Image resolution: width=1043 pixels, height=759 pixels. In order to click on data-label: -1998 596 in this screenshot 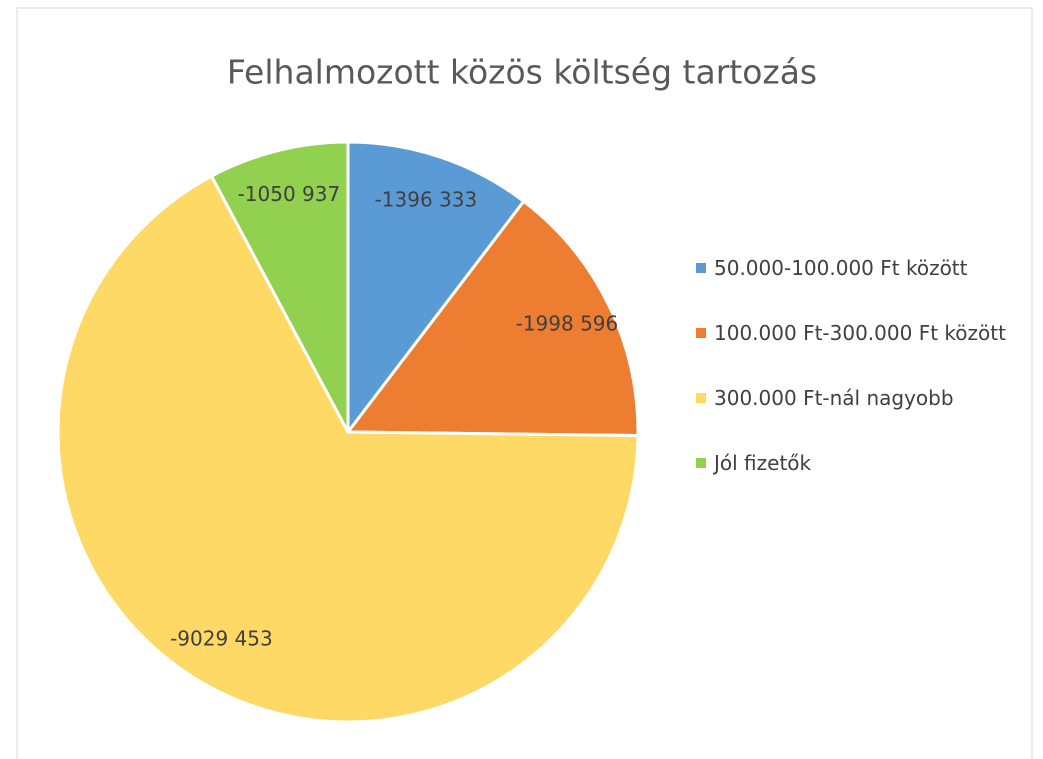, I will do `click(567, 324)`.